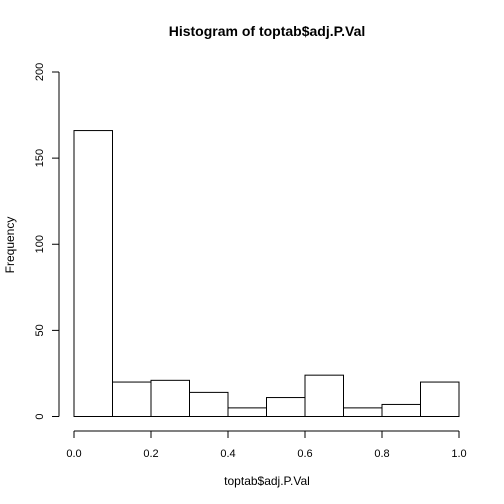  What do you see at coordinates (458, 454) in the screenshot?
I see `x-tick-label: 1.0` at bounding box center [458, 454].